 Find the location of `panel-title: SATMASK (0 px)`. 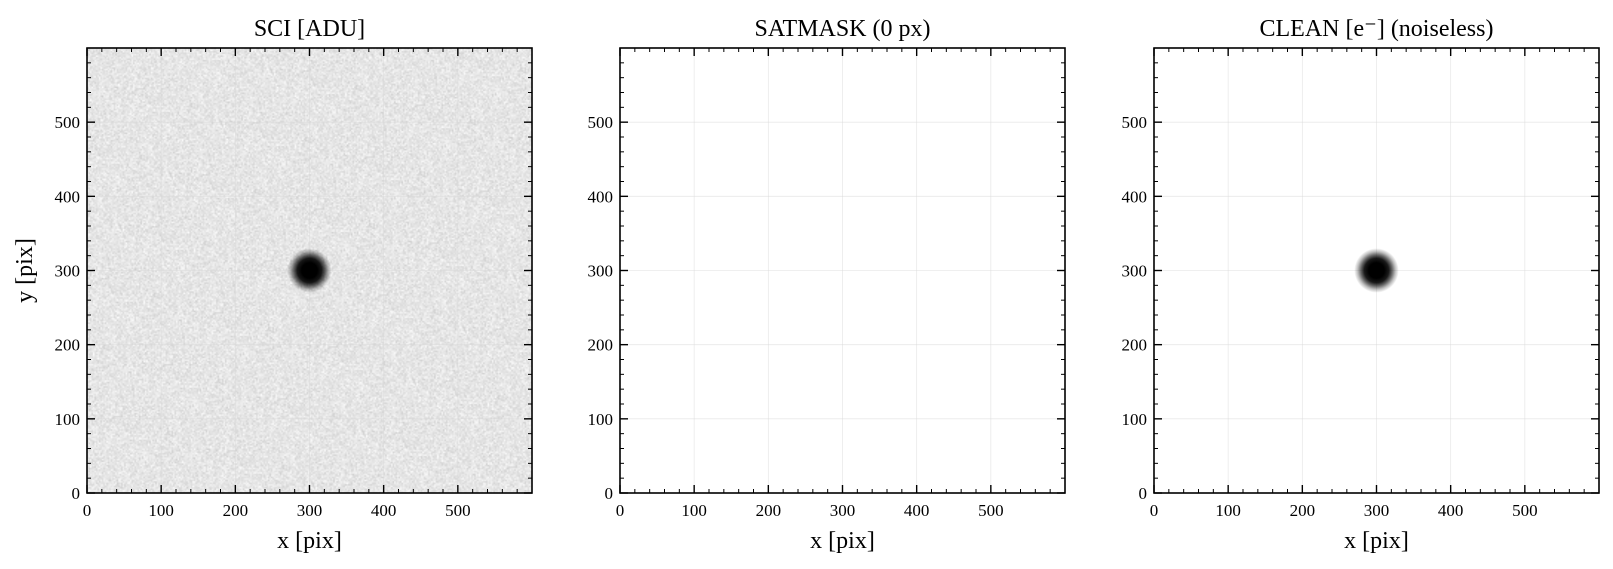

panel-title: SATMASK (0 px) is located at coordinates (842, 29).